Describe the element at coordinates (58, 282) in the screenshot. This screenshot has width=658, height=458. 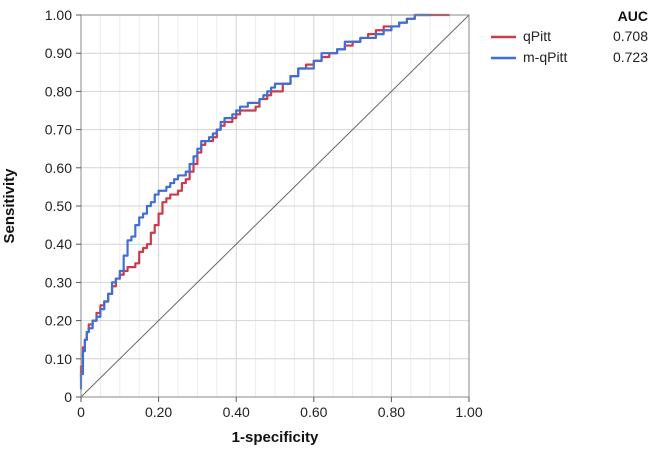
I see `y-tick-label: 0.30` at that location.